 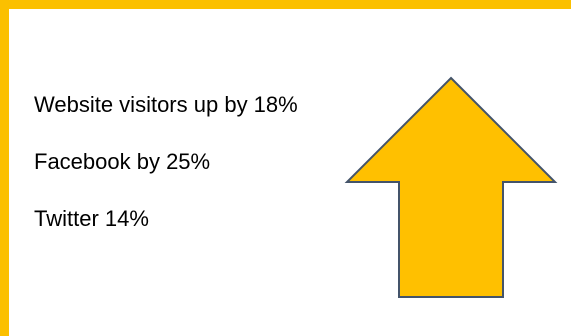 What do you see at coordinates (166, 104) in the screenshot?
I see `stat-website-visitors: Website visitors up by 18%` at bounding box center [166, 104].